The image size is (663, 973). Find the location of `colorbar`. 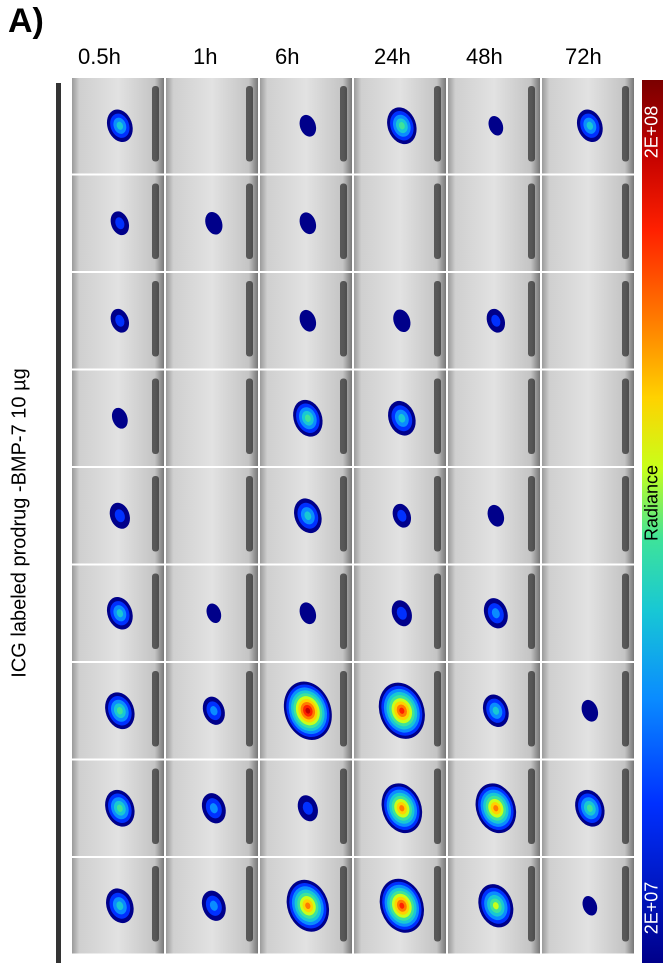

colorbar is located at coordinates (652, 521).